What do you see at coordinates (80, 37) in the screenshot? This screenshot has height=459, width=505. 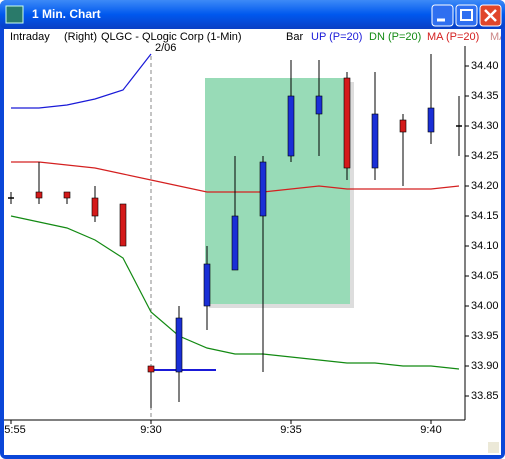 I see `header-side: (Right)` at bounding box center [80, 37].